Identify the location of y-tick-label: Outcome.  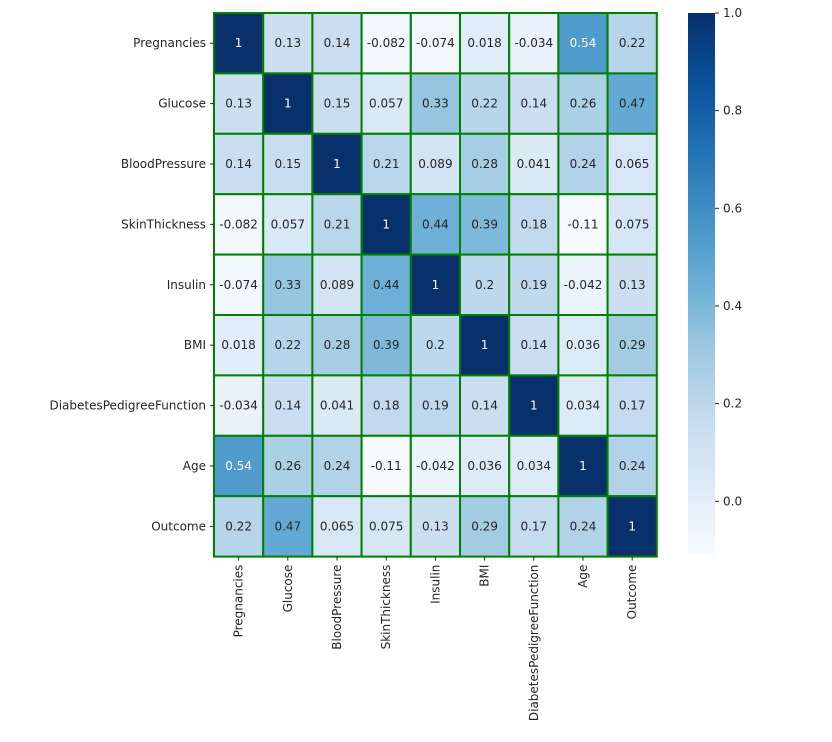
(178, 526).